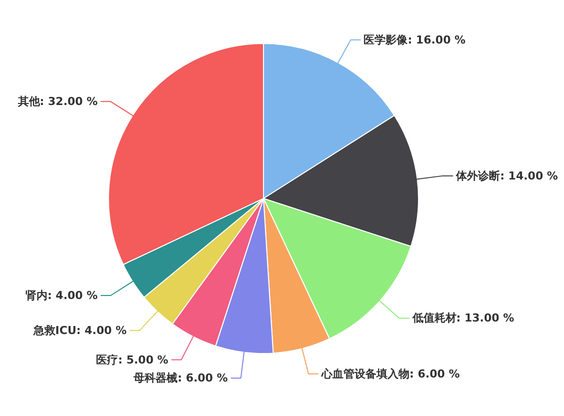 This screenshot has width=564, height=416. I want to click on slice-label: 医疗: 5.00 %, so click(132, 359).